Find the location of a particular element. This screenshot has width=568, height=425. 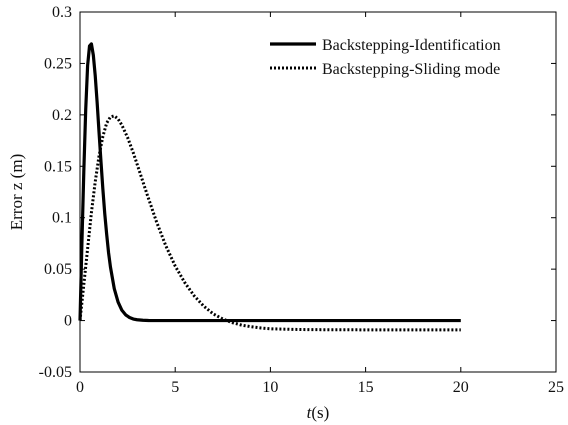

y-tick-label: 0.2 is located at coordinates (62, 115).